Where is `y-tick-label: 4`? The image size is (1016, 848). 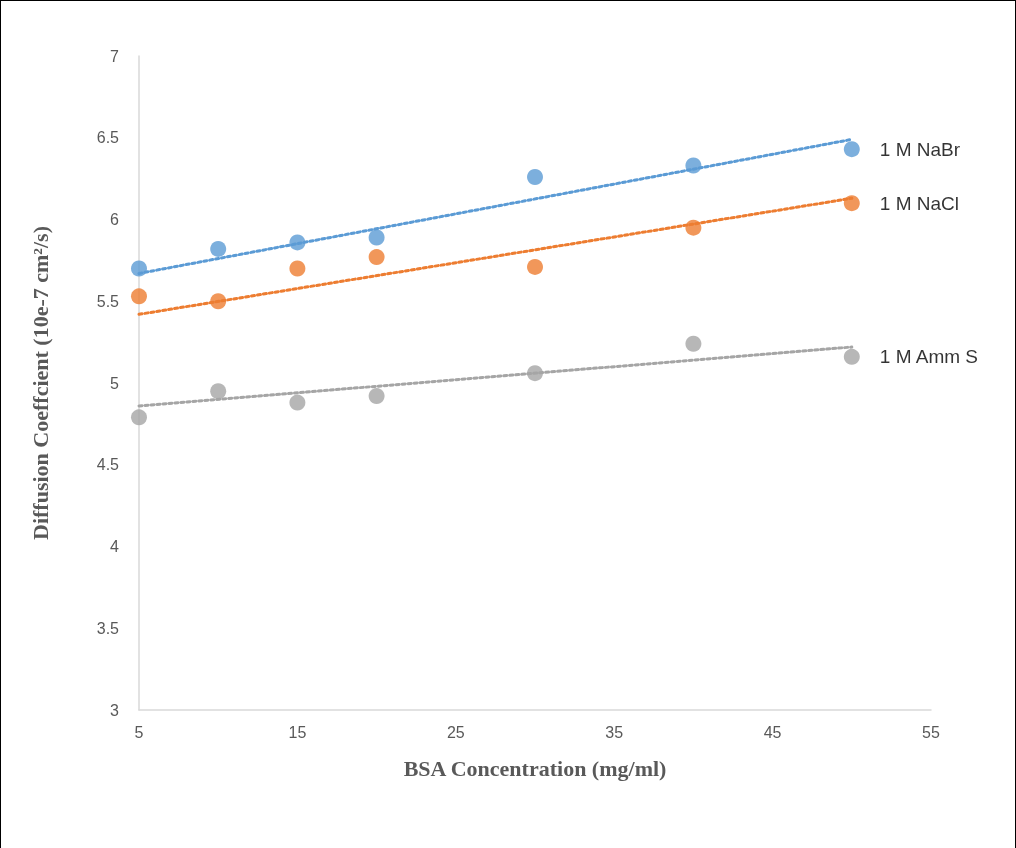 y-tick-label: 4 is located at coordinates (115, 546).